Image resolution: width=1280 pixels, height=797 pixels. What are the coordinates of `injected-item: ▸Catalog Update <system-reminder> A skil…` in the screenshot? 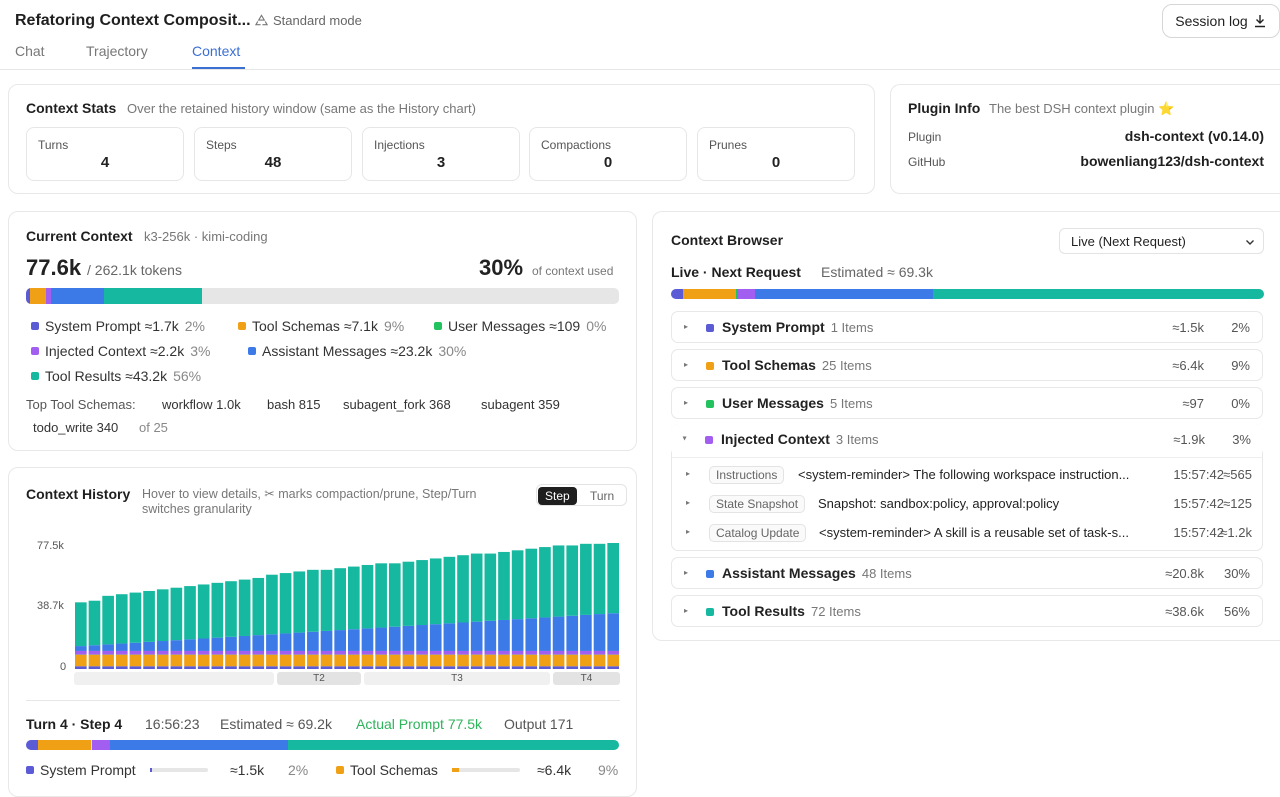 It's located at (968, 533).